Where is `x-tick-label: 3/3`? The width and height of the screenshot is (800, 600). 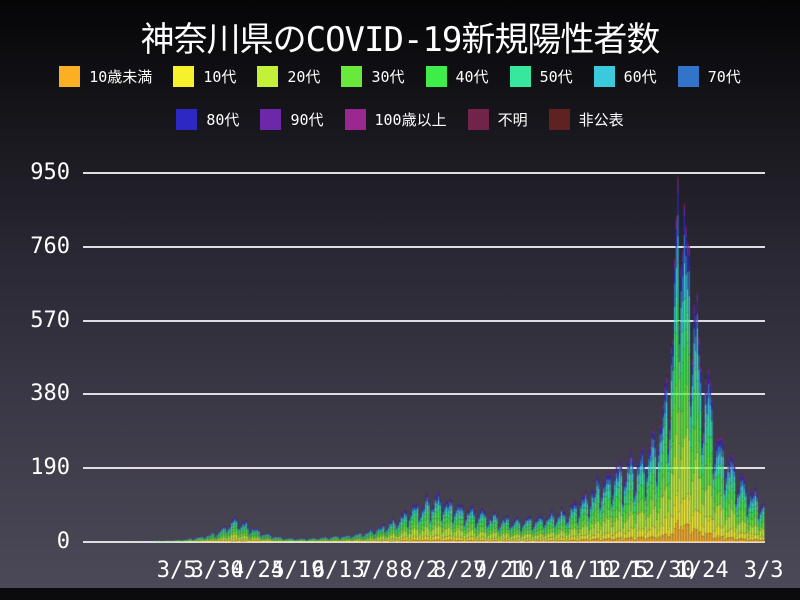
x-tick-label: 3/3 is located at coordinates (763, 570).